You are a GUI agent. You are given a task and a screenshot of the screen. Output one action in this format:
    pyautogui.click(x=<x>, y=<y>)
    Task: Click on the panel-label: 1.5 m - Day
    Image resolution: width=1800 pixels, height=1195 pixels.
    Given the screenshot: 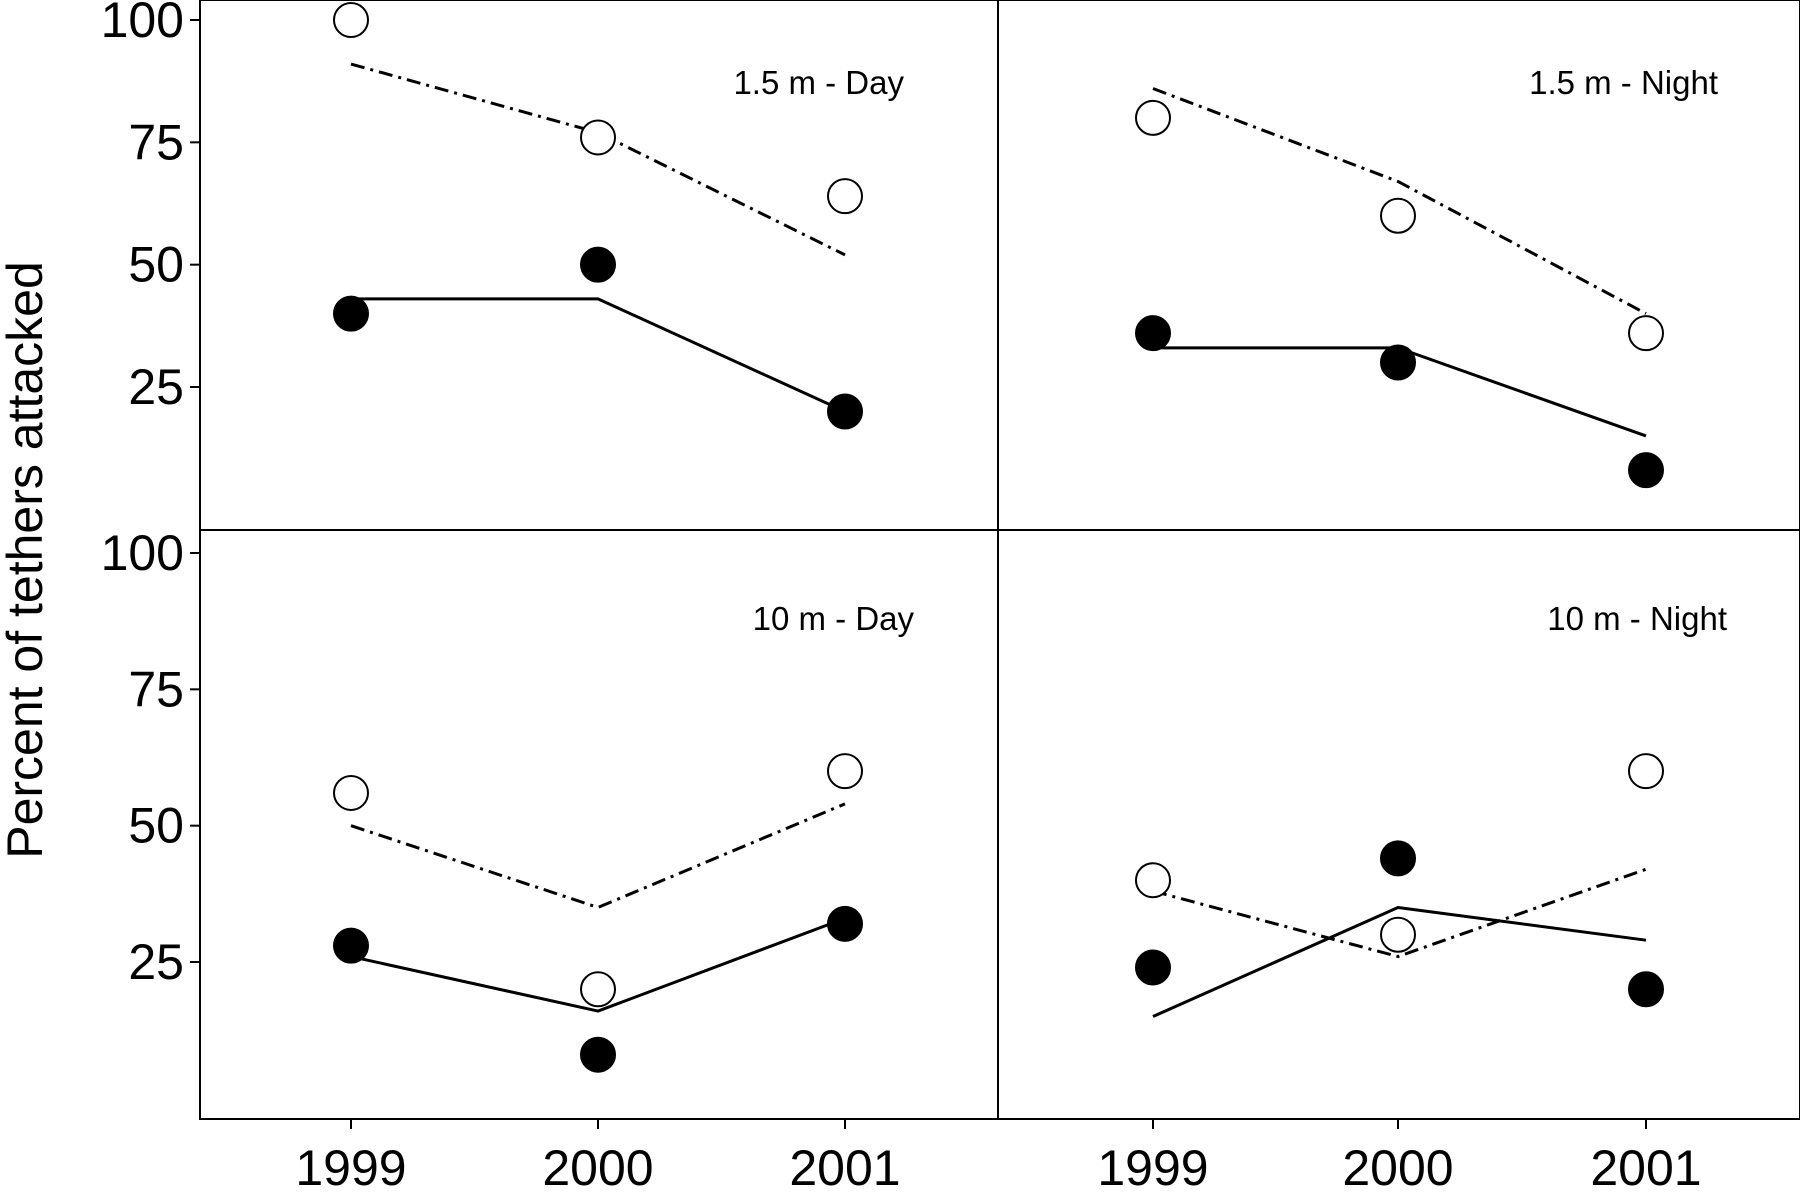 What is the action you would take?
    pyautogui.click(x=818, y=82)
    